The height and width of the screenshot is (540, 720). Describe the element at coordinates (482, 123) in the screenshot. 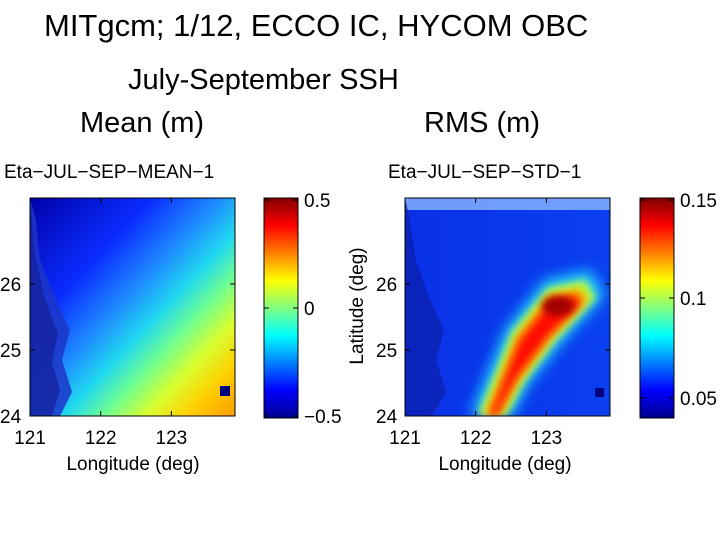

I see `rms-label: RMS (m)` at that location.